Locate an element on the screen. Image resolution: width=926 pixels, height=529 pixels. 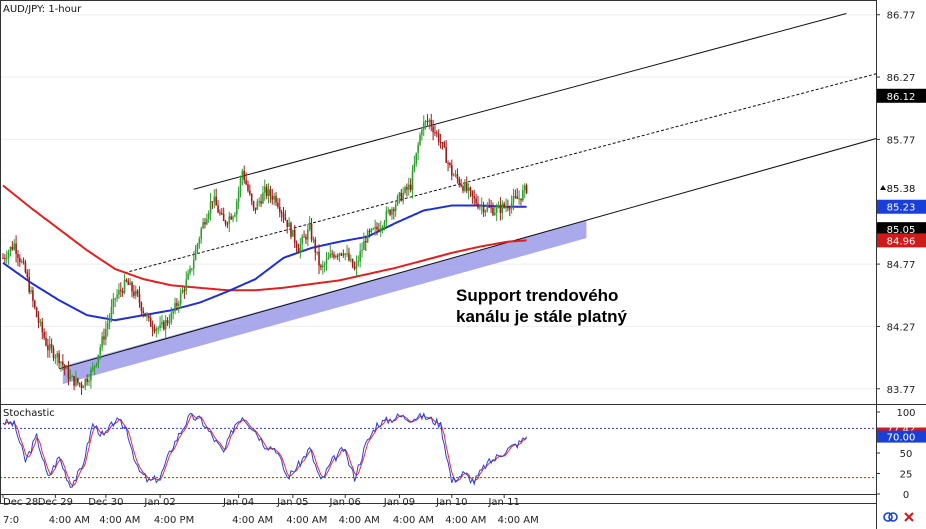
svg-text: 85.38 is located at coordinates (901, 189).